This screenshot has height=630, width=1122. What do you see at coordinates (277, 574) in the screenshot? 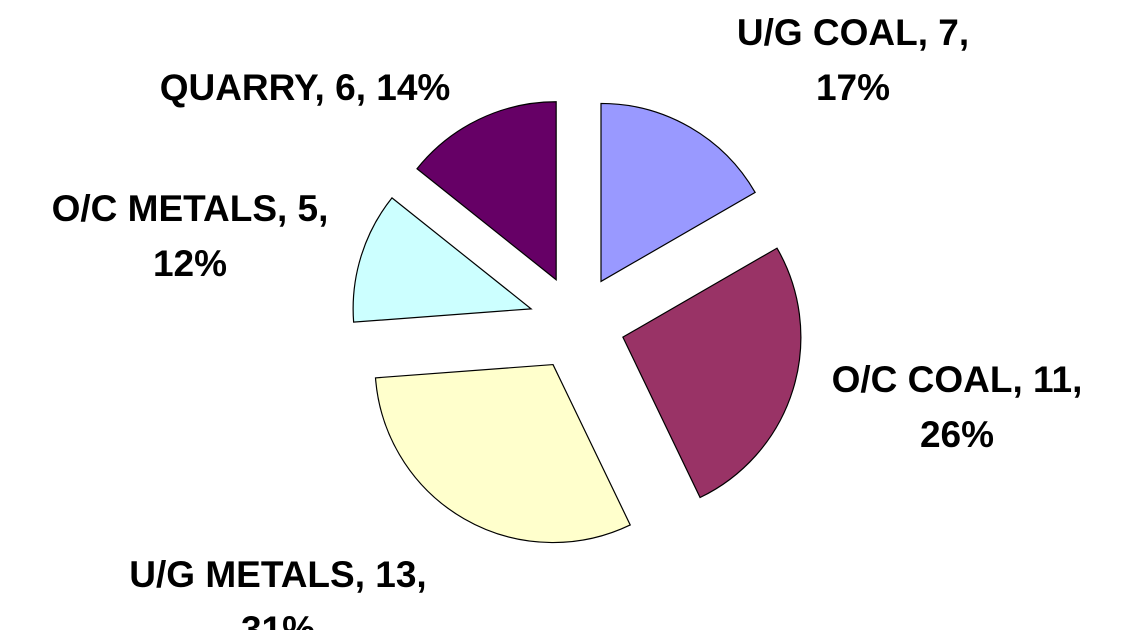
I see `slice-label: U/G METALS, 13,` at bounding box center [277, 574].